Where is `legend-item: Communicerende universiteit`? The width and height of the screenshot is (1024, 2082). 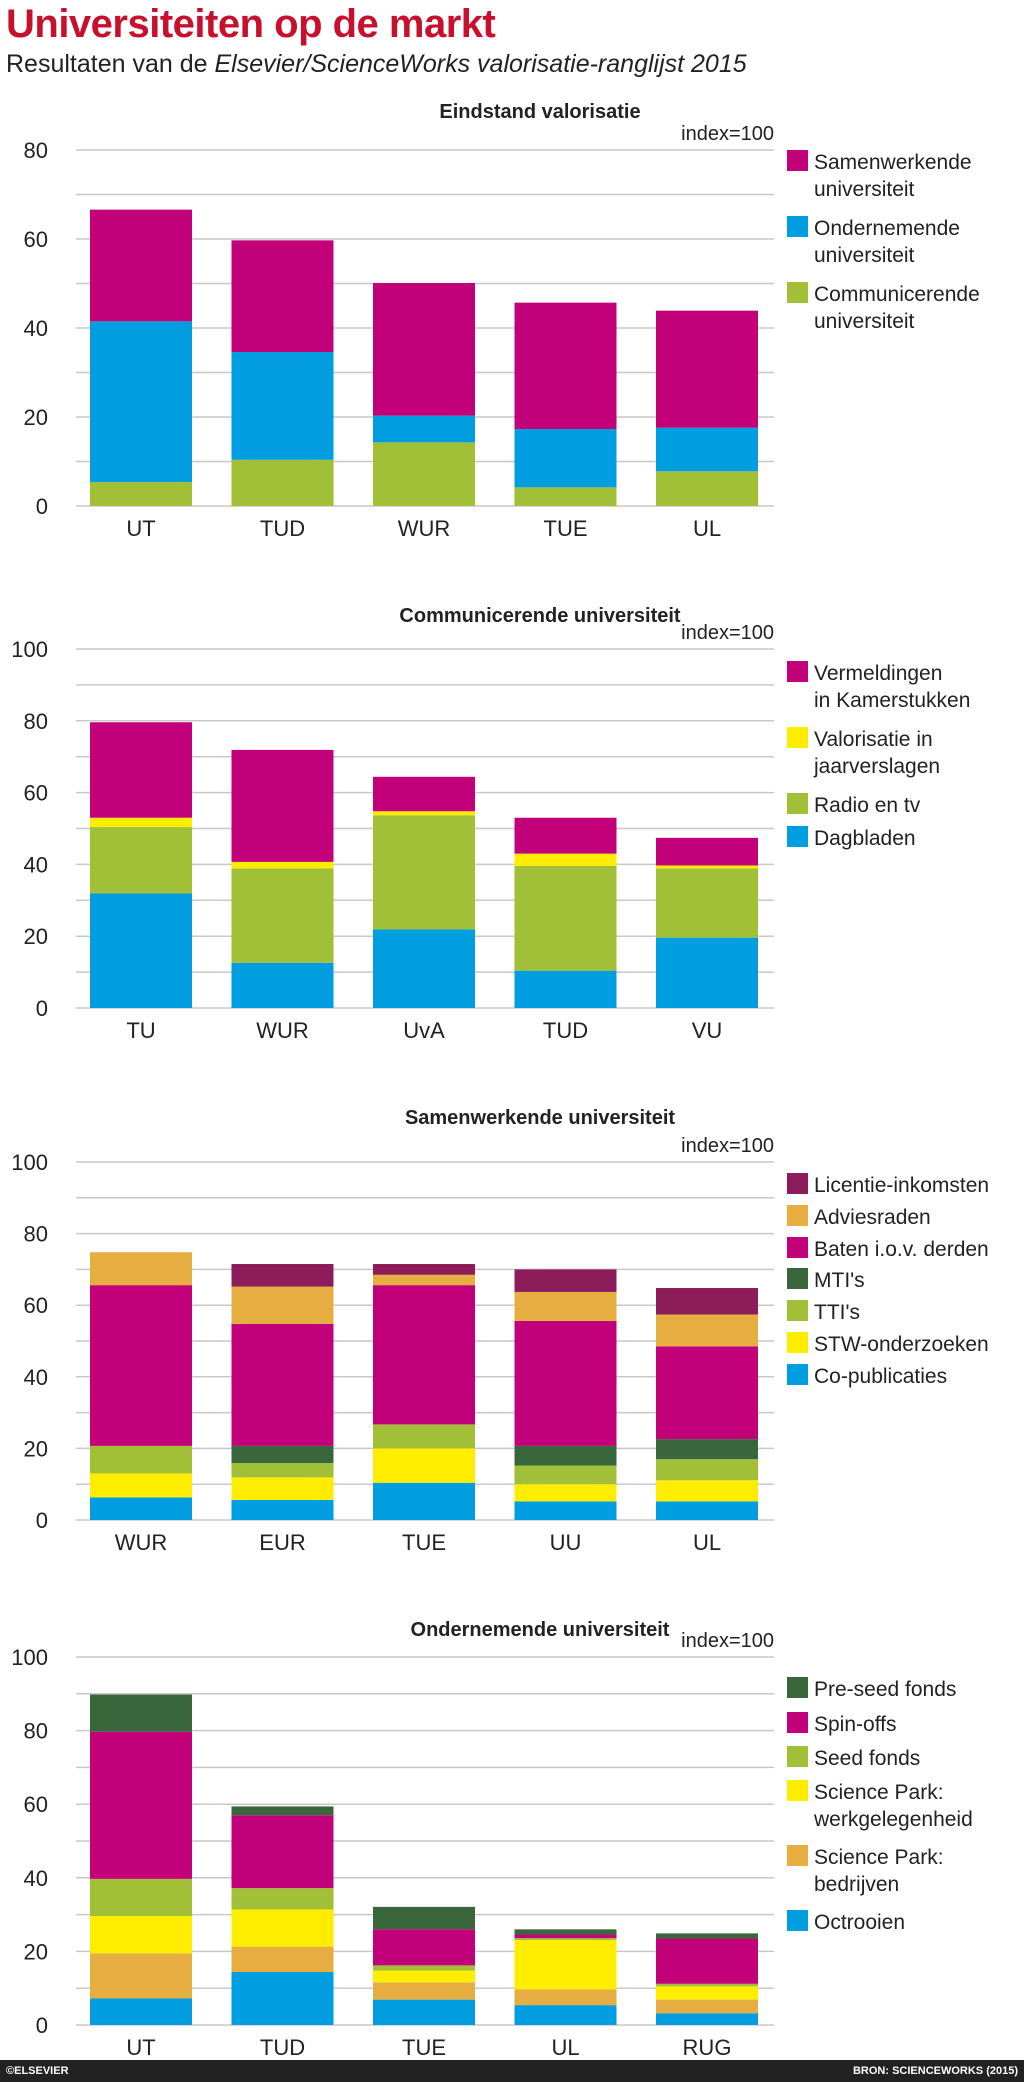 legend-item: Communicerende universiteit is located at coordinates (883, 307).